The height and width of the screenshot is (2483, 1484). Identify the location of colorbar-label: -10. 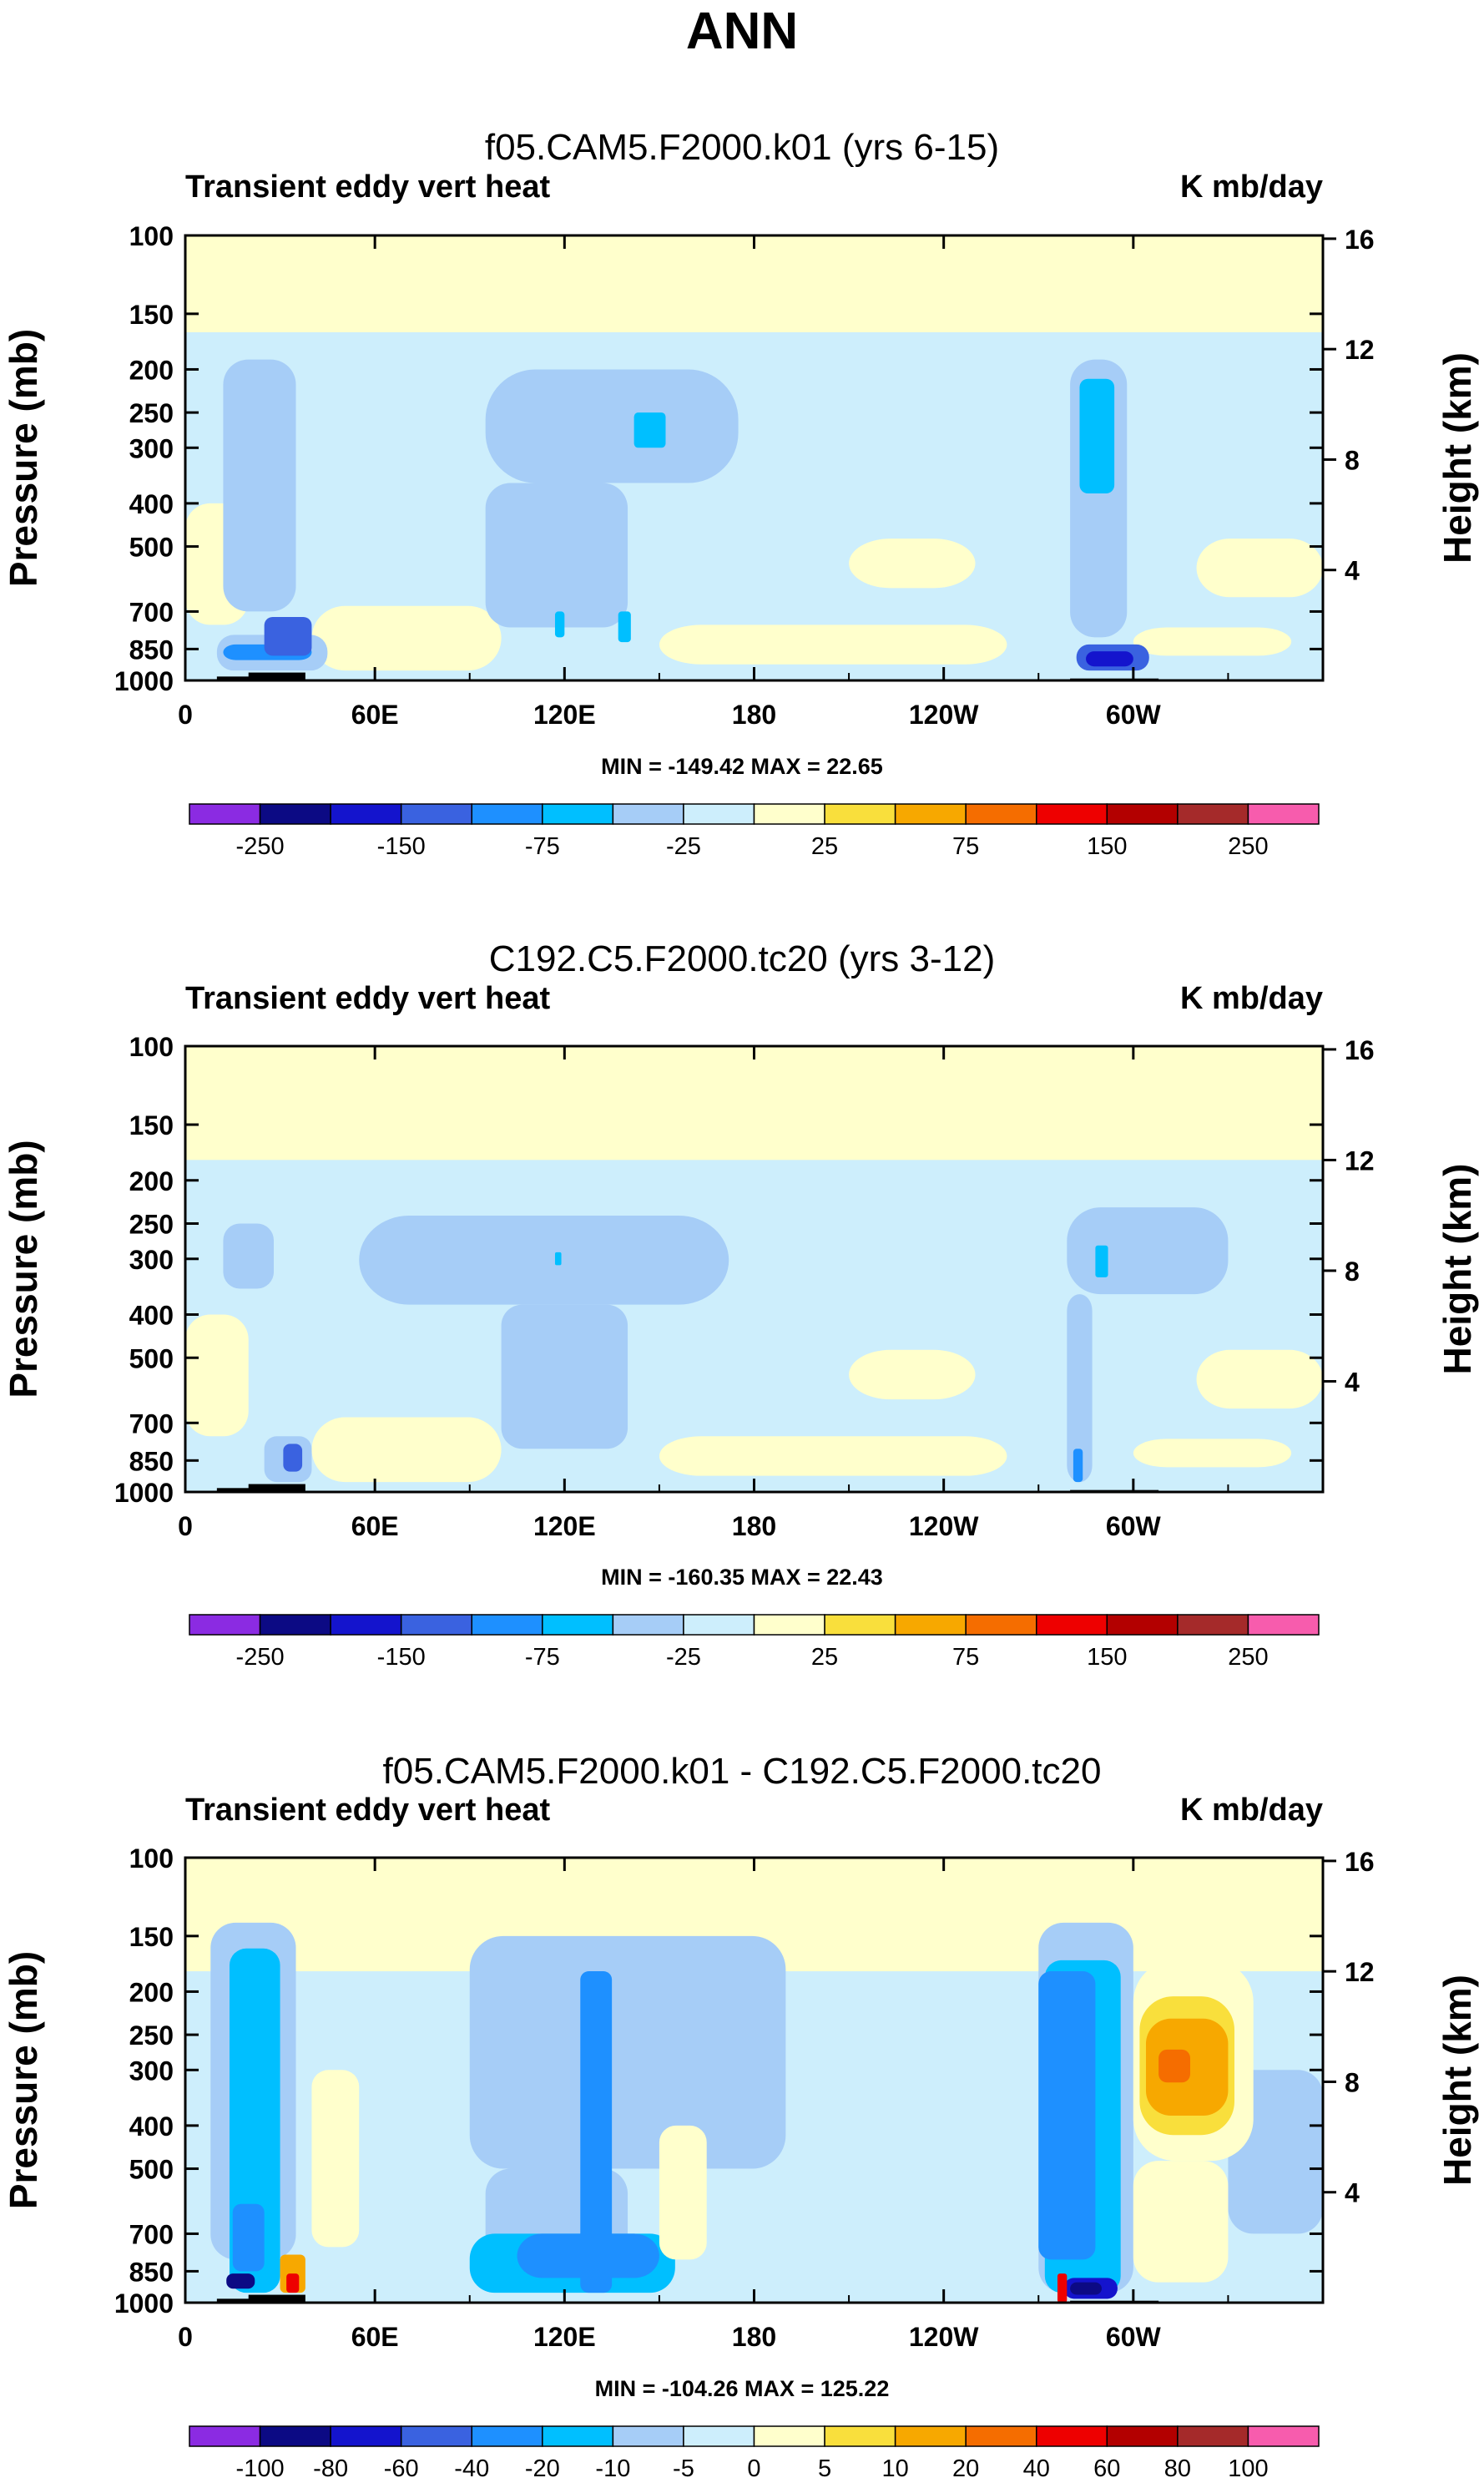
(612, 2468).